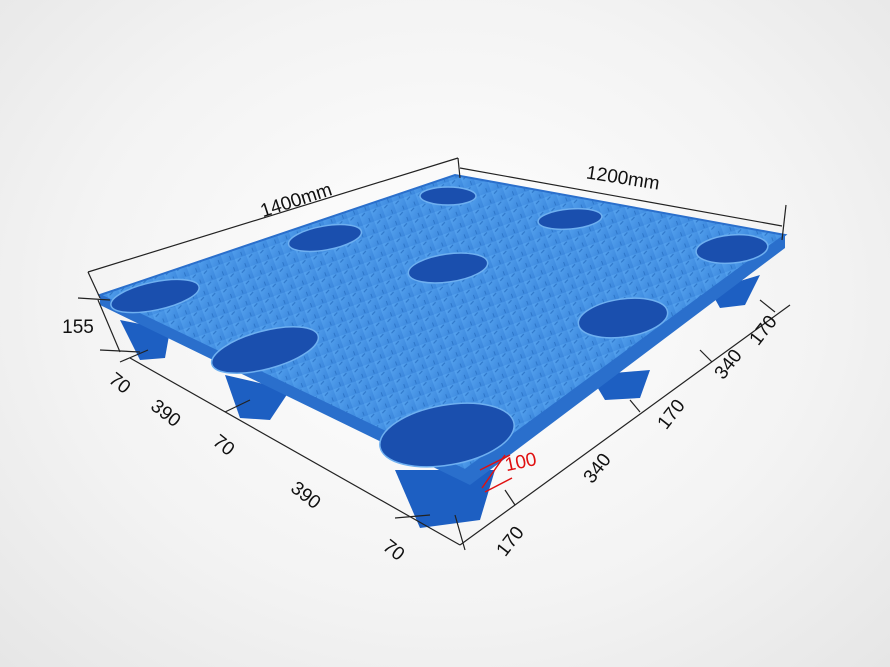 The height and width of the screenshot is (667, 890). I want to click on height-label: 155, so click(78, 327).